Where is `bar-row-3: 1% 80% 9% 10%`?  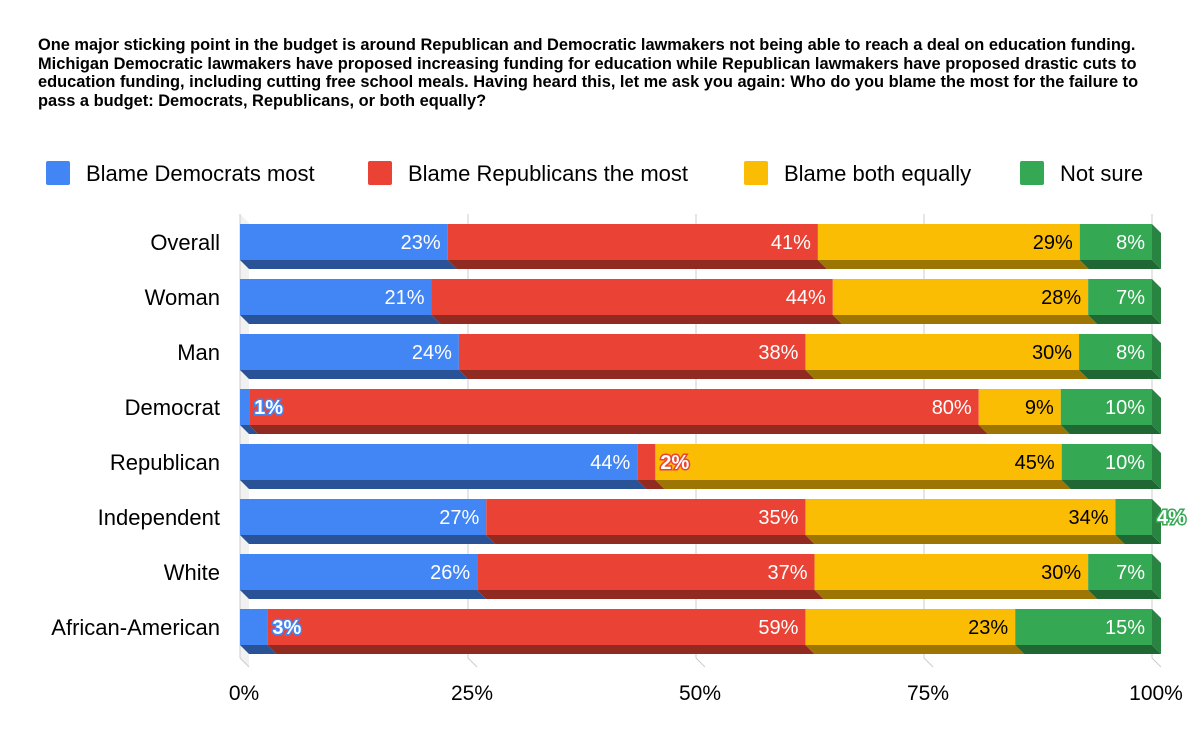
bar-row-3: 1% 80% 9% 10% is located at coordinates (700, 411).